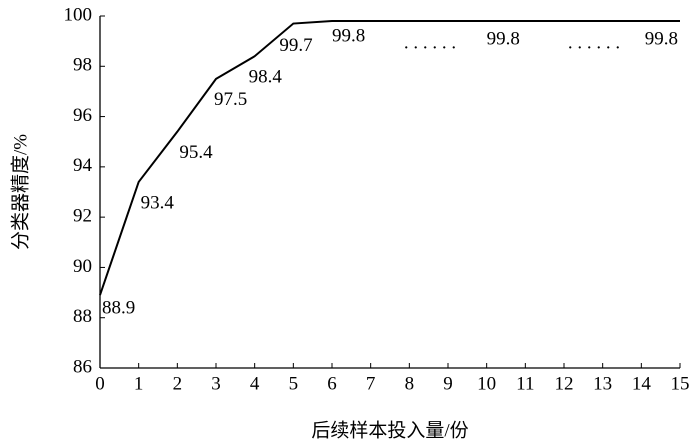 The image size is (700, 448). What do you see at coordinates (82, 366) in the screenshot?
I see `y-tick-label: 86` at bounding box center [82, 366].